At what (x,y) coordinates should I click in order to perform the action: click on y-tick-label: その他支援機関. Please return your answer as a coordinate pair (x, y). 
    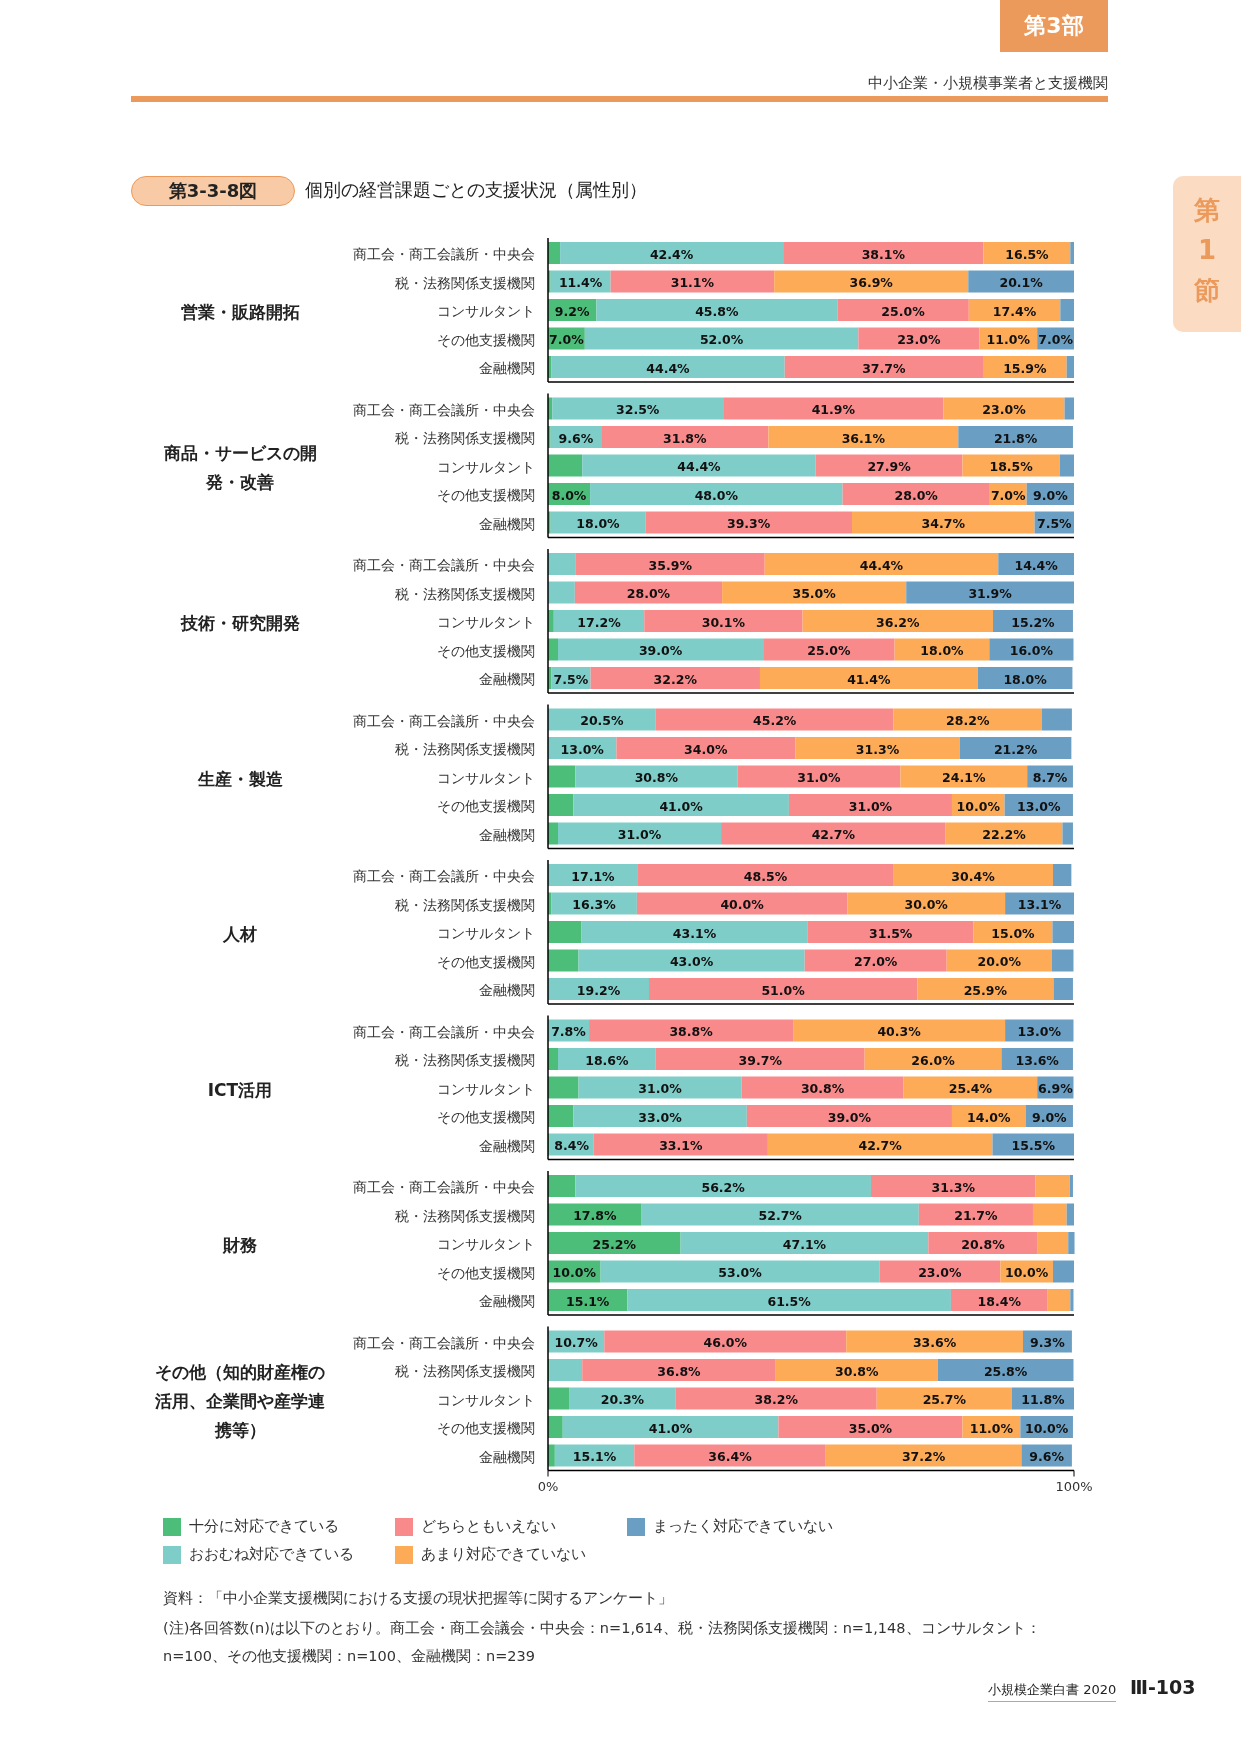
    Looking at the image, I should click on (486, 1117).